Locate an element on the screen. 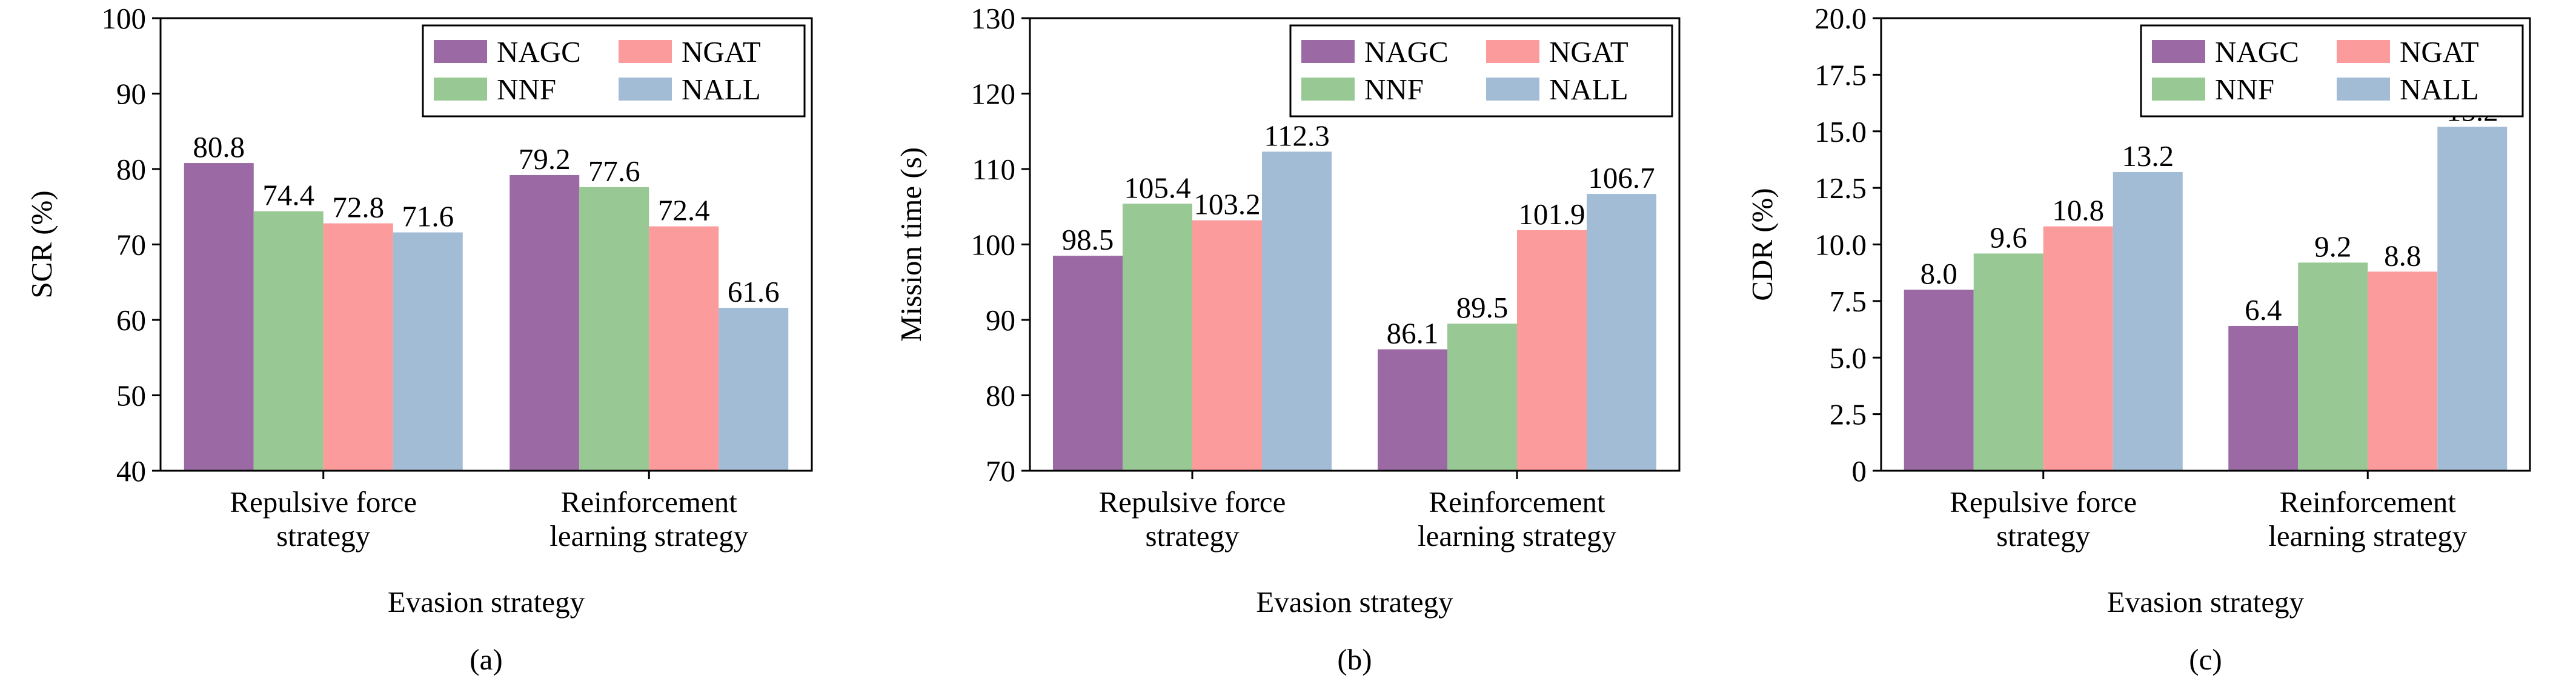 The height and width of the screenshot is (684, 2576). data-label-nnf-2: 9.2 is located at coordinates (2332, 246).